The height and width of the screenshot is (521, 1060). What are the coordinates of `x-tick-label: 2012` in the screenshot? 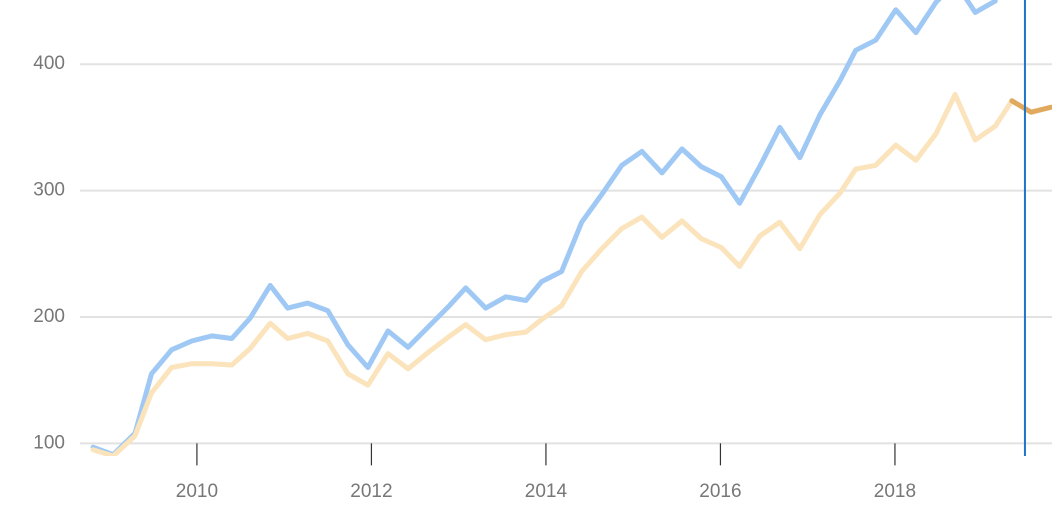 It's located at (371, 491).